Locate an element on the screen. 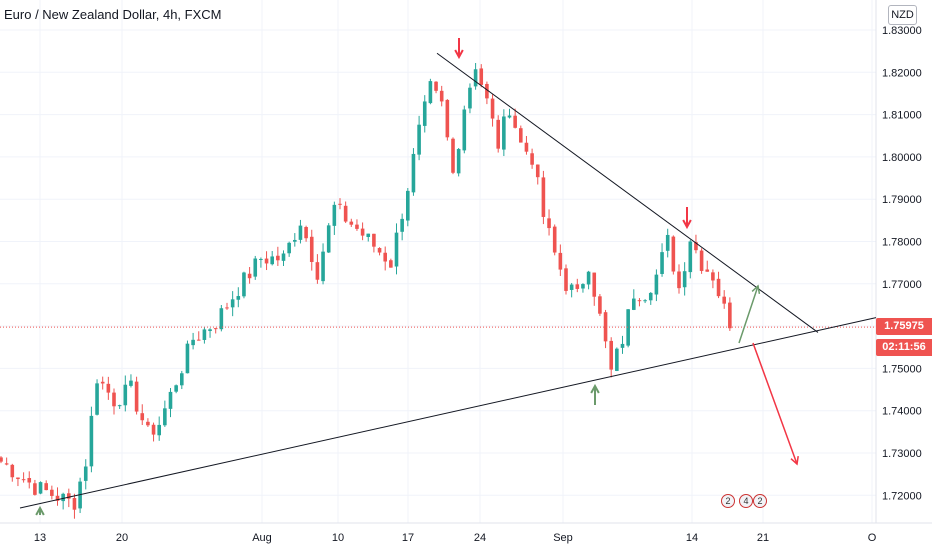 This screenshot has height=550, width=932. time-axis: 13 20 Aug 10 17 24 Sep 14 21 O is located at coordinates (455, 538).